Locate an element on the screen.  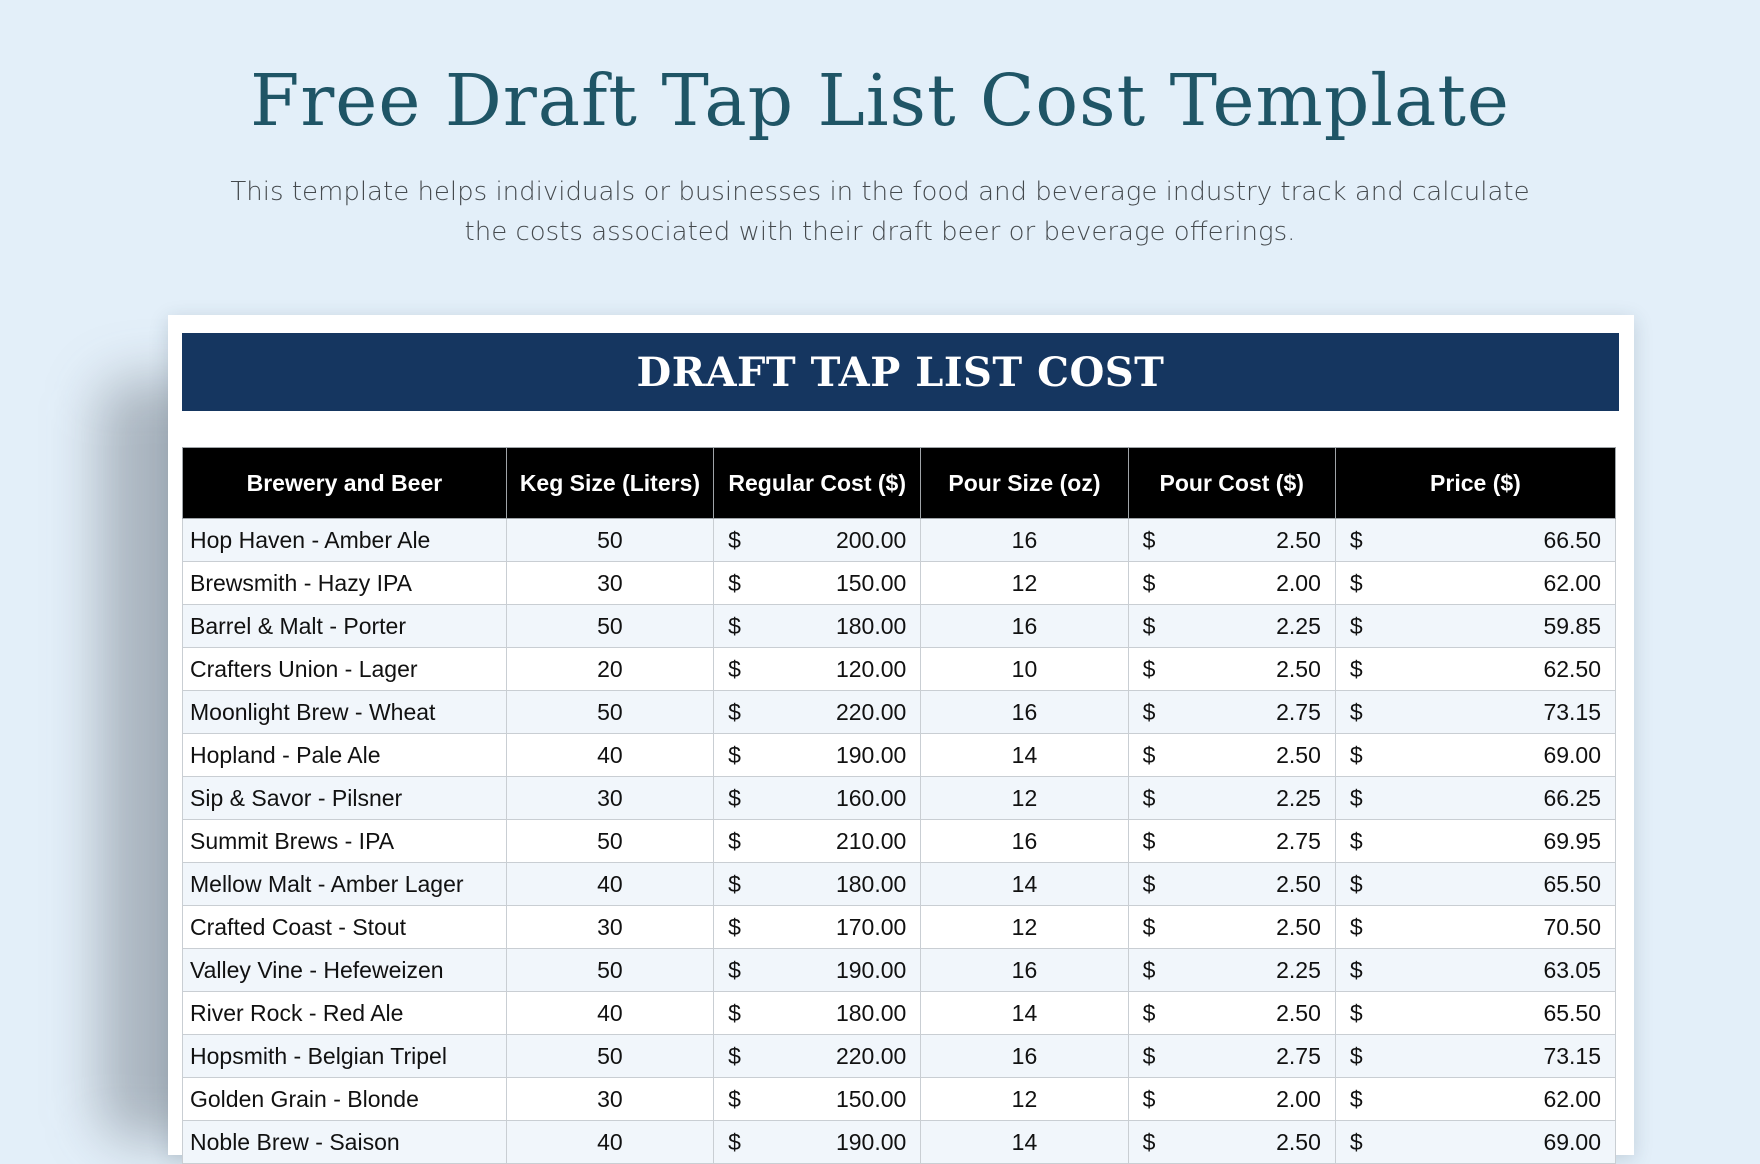
cell-brewery-beer: Crafted Coast - Stout is located at coordinates (344, 927).